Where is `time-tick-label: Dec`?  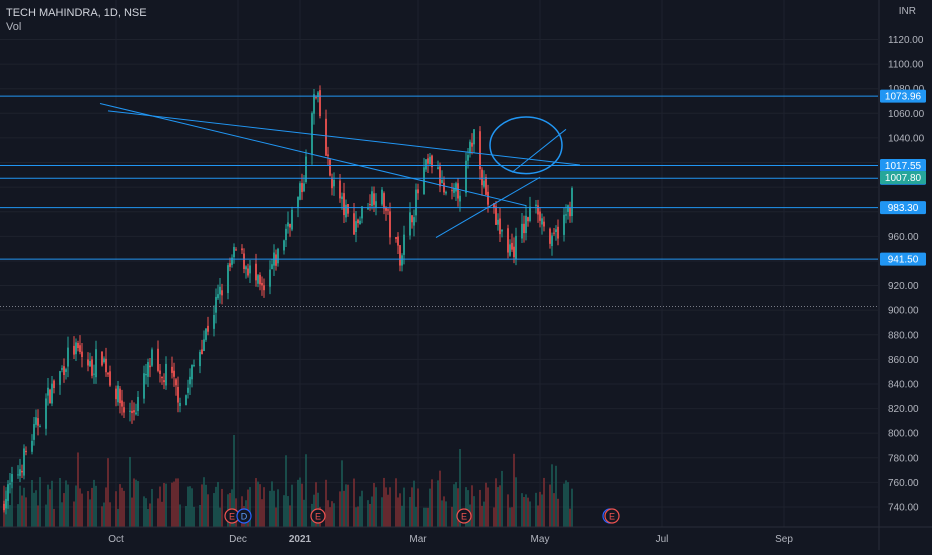
time-tick-label: Dec is located at coordinates (238, 539).